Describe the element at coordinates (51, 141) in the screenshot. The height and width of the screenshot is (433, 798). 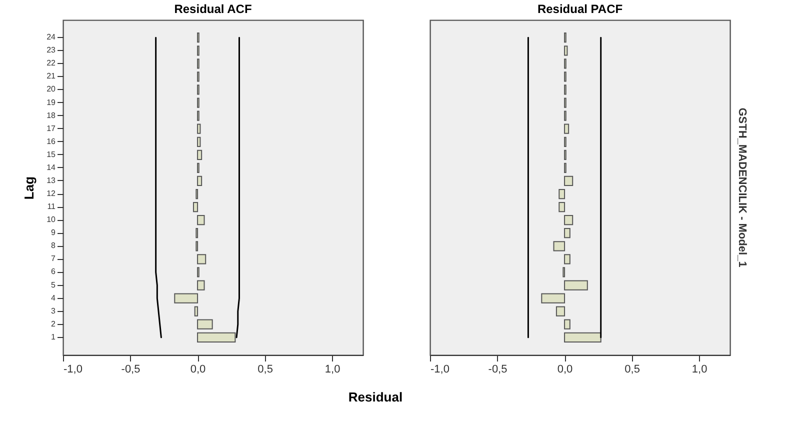
I see `y-tick-label: 16` at that location.